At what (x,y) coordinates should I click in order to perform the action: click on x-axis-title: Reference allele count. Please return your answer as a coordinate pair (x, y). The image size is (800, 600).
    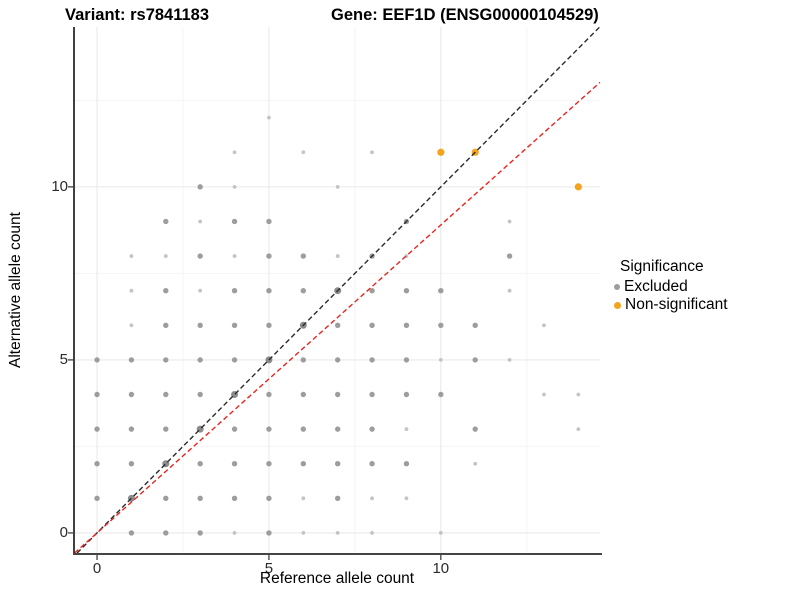
    Looking at the image, I should click on (337, 578).